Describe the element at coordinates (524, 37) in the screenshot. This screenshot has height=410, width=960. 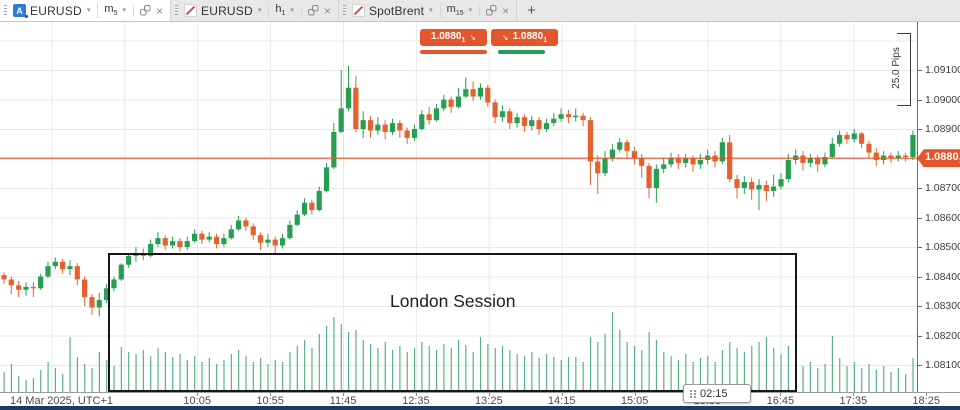
I see `buy-button: ↘ 1.08801` at that location.